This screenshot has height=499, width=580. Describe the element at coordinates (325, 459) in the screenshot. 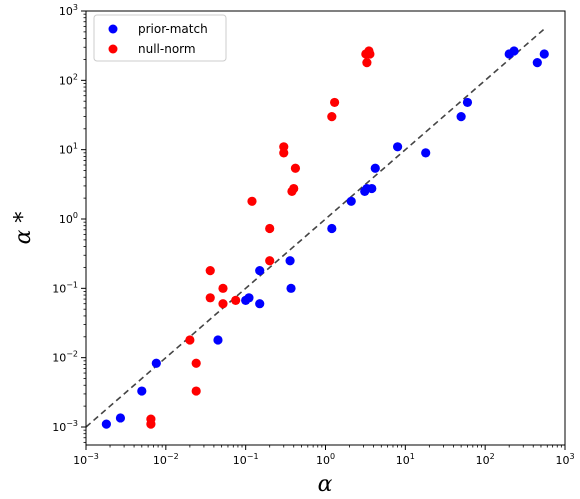

I see `x-tick-label: 10⁰` at that location.